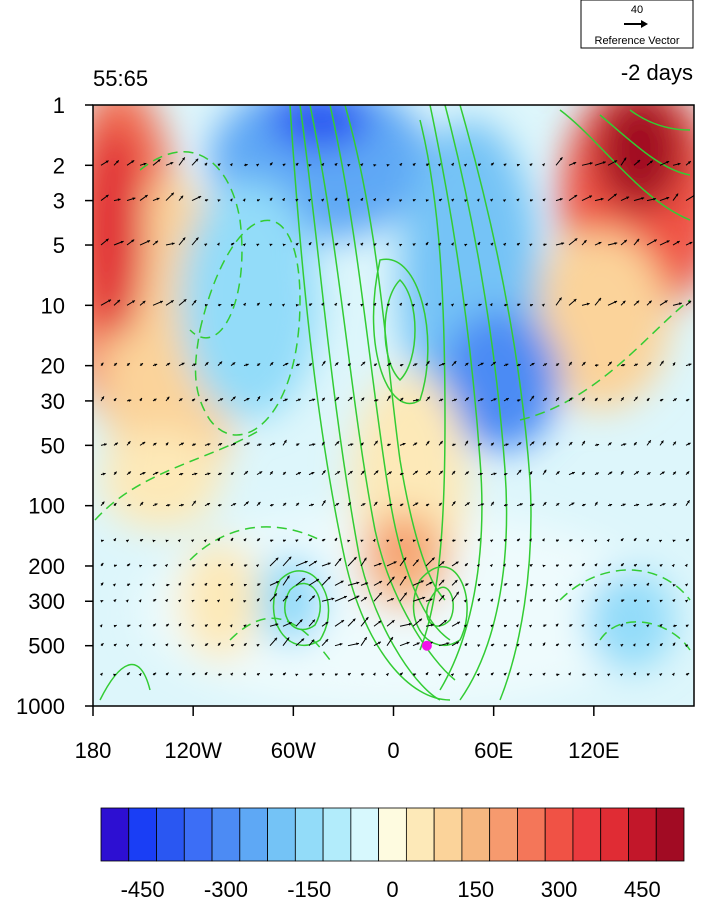  I want to click on x-tick-label: 120W, so click(193, 750).